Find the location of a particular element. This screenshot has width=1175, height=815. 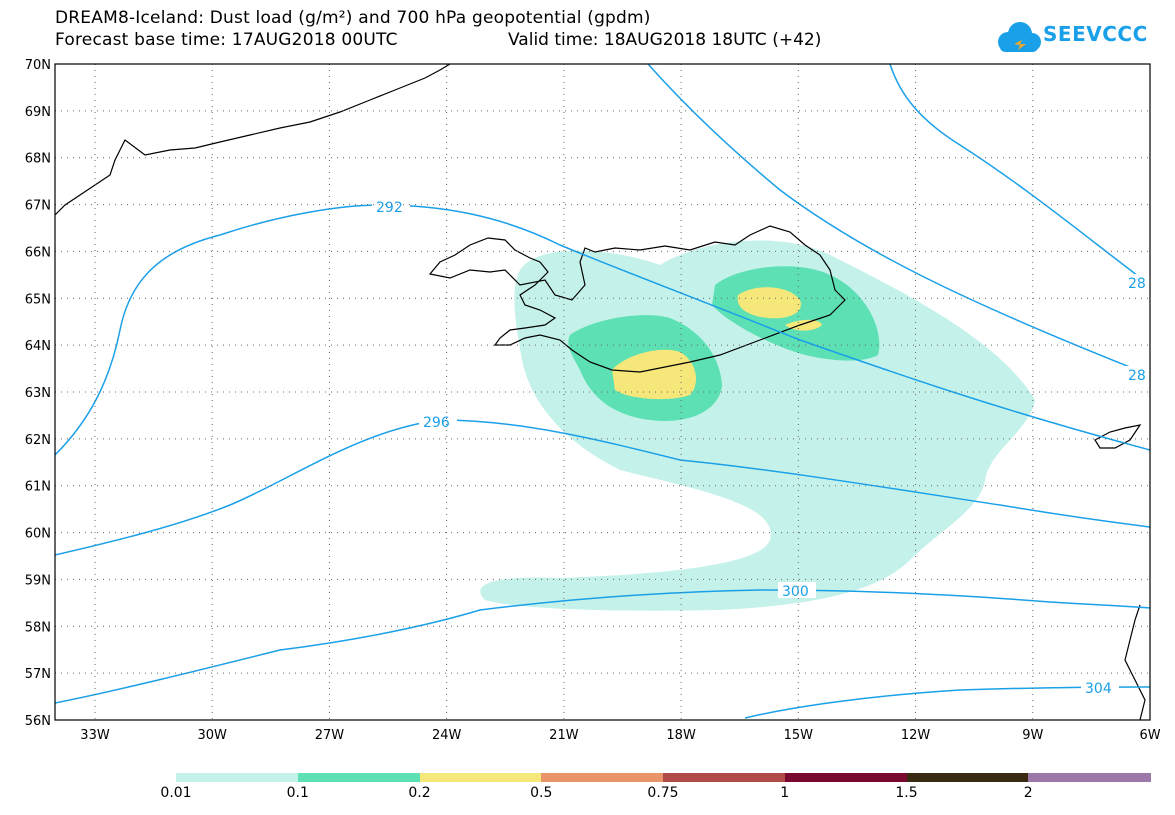

dust-region-0.2-east is located at coordinates (769, 303).